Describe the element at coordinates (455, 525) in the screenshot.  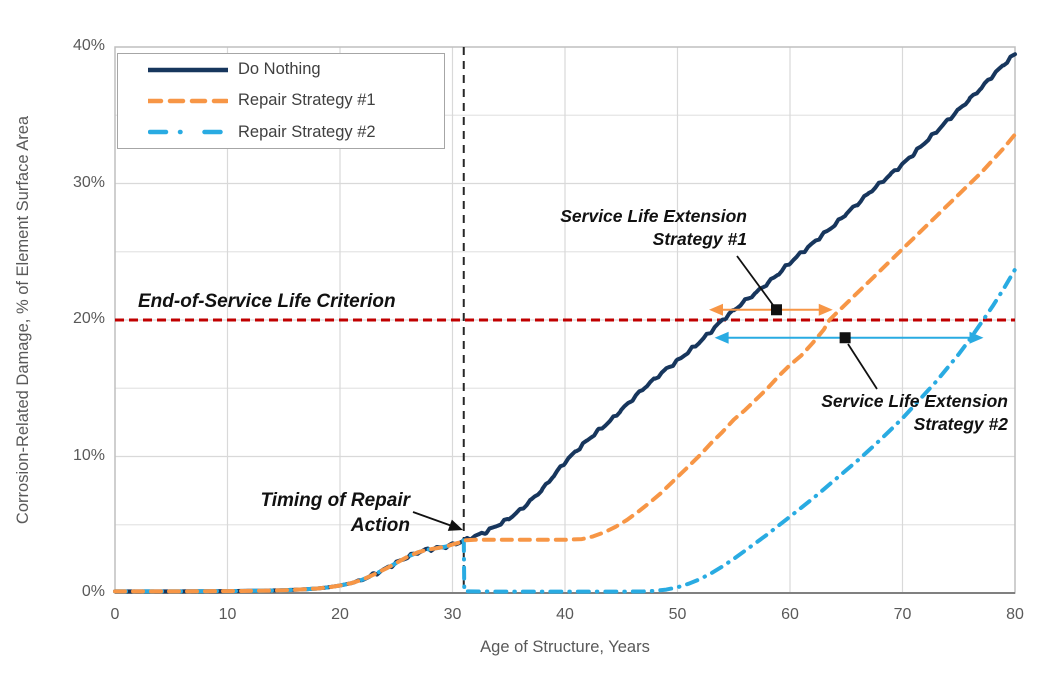
I see `timing-arrowhead` at that location.